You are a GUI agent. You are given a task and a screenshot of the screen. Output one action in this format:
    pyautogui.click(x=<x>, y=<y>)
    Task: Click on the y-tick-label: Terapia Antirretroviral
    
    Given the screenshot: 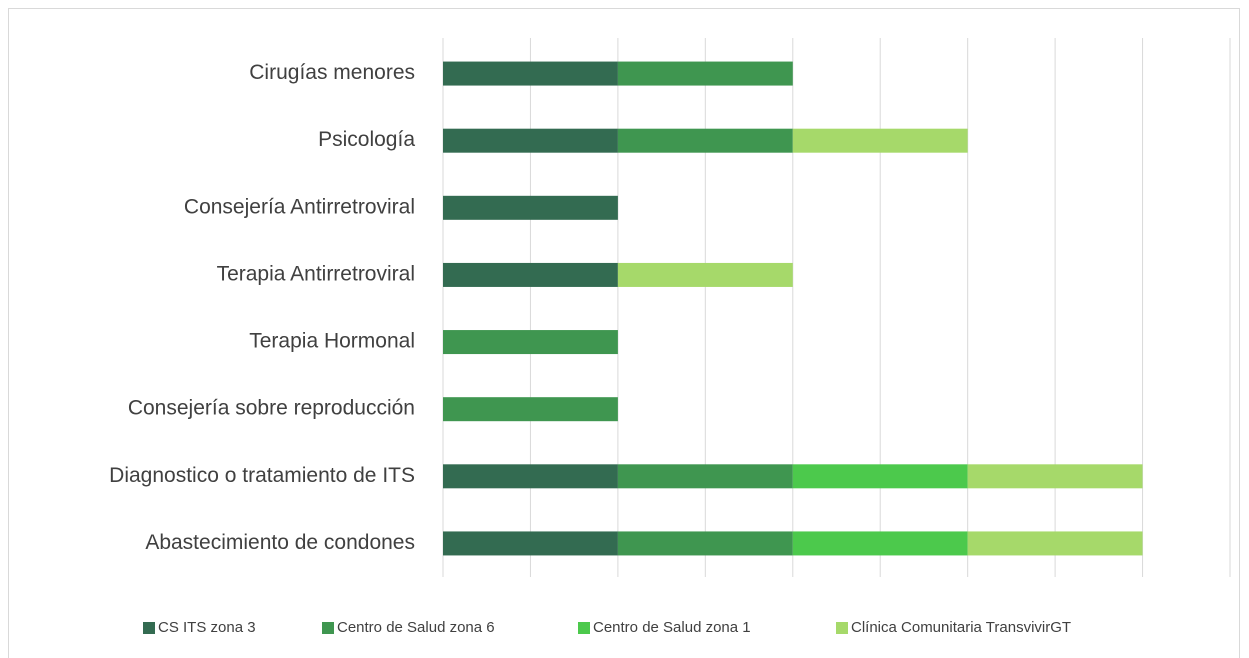 What is the action you would take?
    pyautogui.click(x=316, y=273)
    